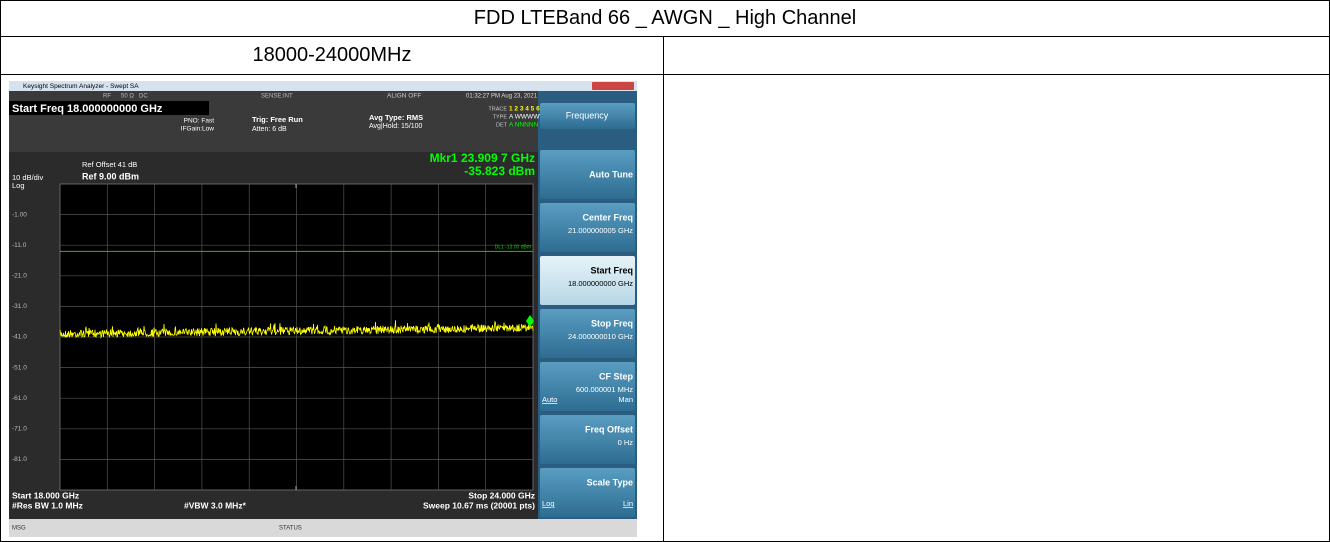  I want to click on start-freq: Start Freq 18.000000000 GHz, so click(87, 109).